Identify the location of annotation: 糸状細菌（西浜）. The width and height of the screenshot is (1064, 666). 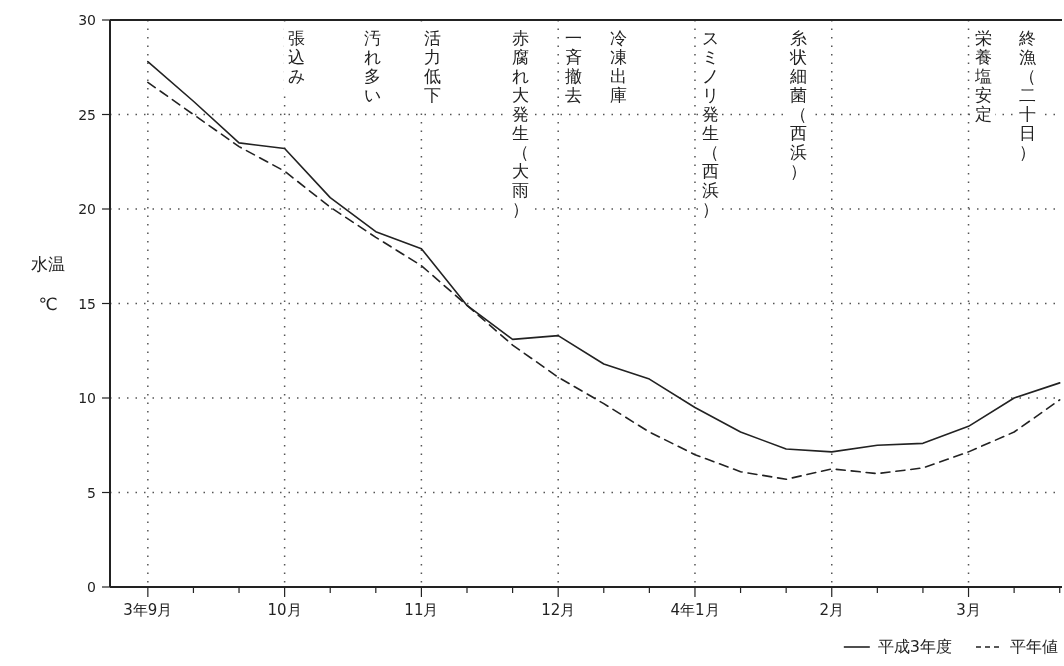
(797, 104).